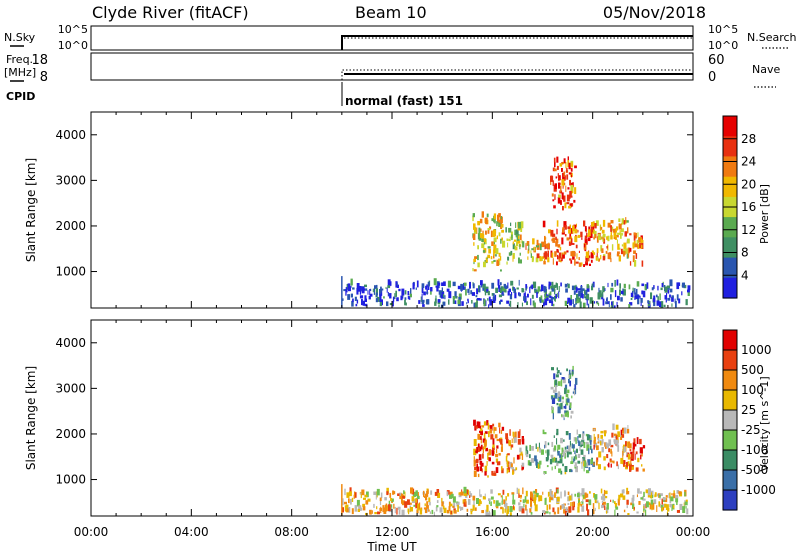 The image size is (800, 554). What do you see at coordinates (191, 532) in the screenshot?
I see `xtick-label: 04:00` at bounding box center [191, 532].